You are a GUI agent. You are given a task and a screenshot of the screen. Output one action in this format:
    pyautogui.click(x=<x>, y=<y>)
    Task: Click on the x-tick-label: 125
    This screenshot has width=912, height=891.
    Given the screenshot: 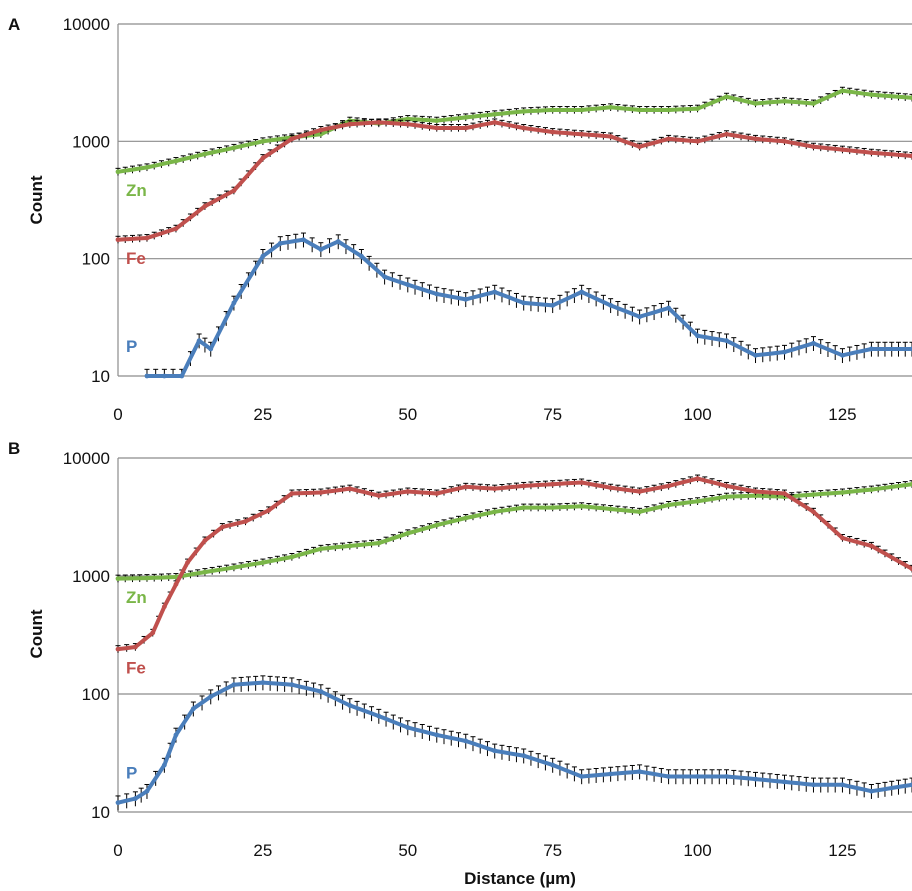 What is the action you would take?
    pyautogui.click(x=842, y=850)
    